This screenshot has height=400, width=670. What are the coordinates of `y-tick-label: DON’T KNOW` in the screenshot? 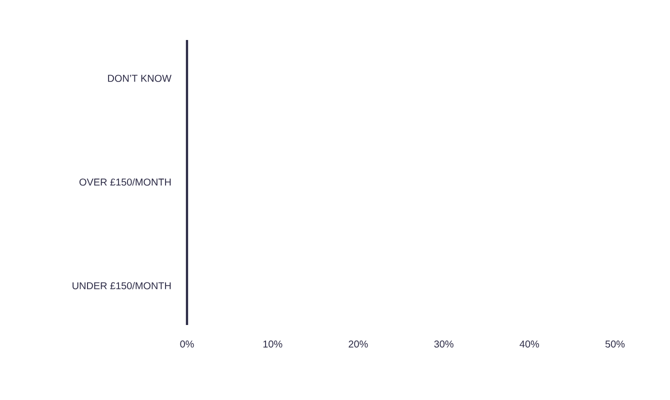 It's located at (140, 78).